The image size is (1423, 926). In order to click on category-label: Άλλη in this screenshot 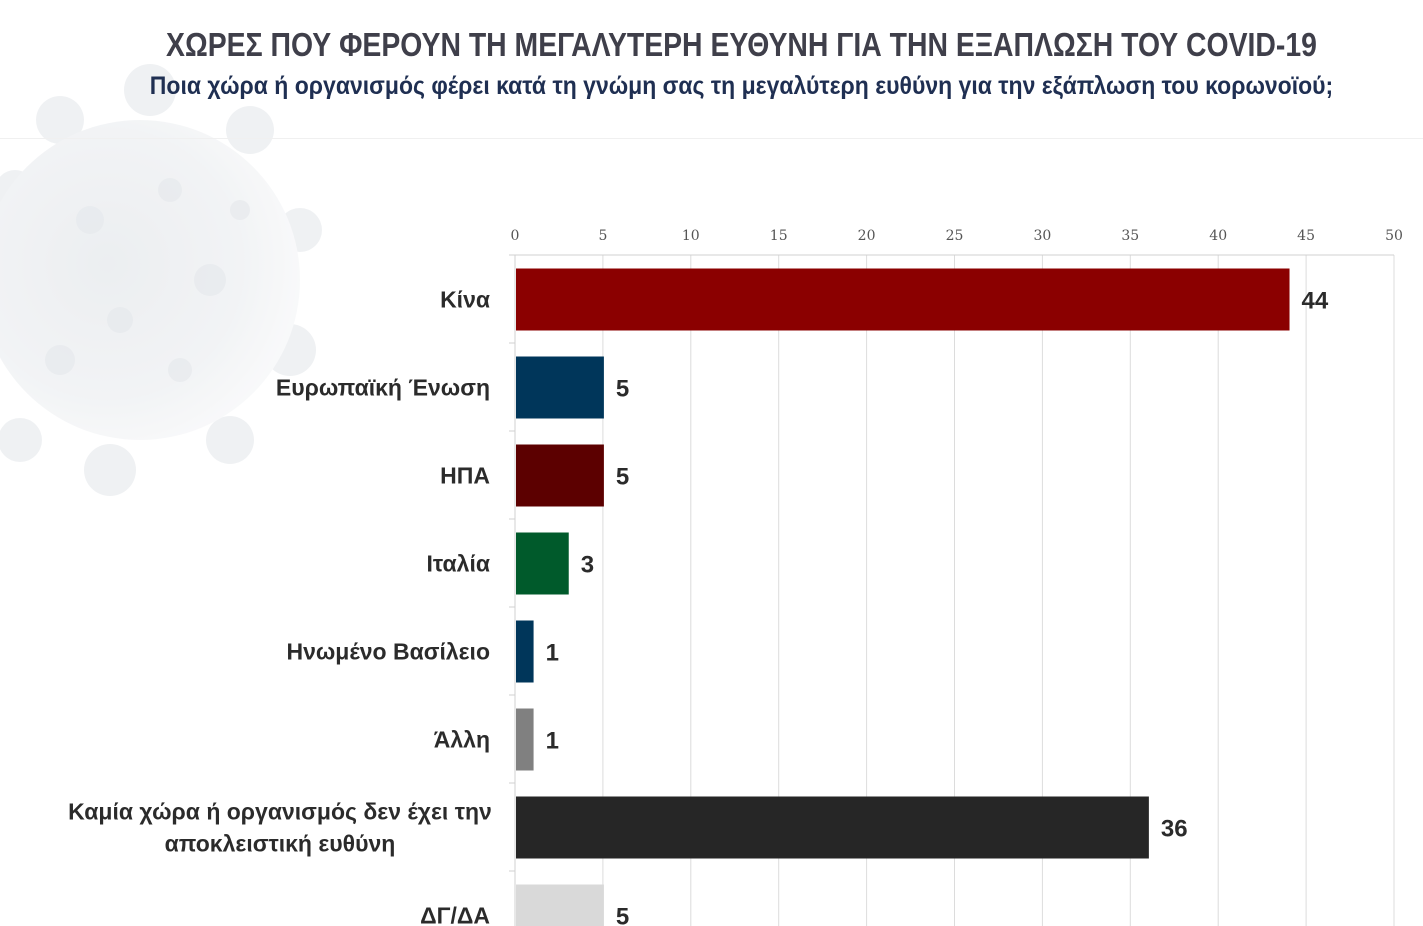, I will do `click(462, 740)`.